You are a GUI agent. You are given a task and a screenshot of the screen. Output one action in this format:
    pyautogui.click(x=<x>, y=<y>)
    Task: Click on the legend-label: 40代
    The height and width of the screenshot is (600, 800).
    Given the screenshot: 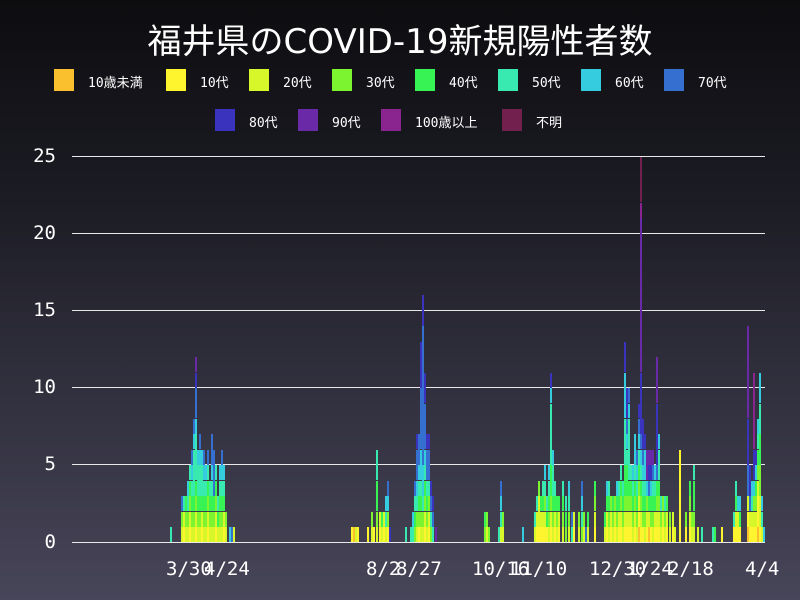 What is the action you would take?
    pyautogui.click(x=463, y=83)
    